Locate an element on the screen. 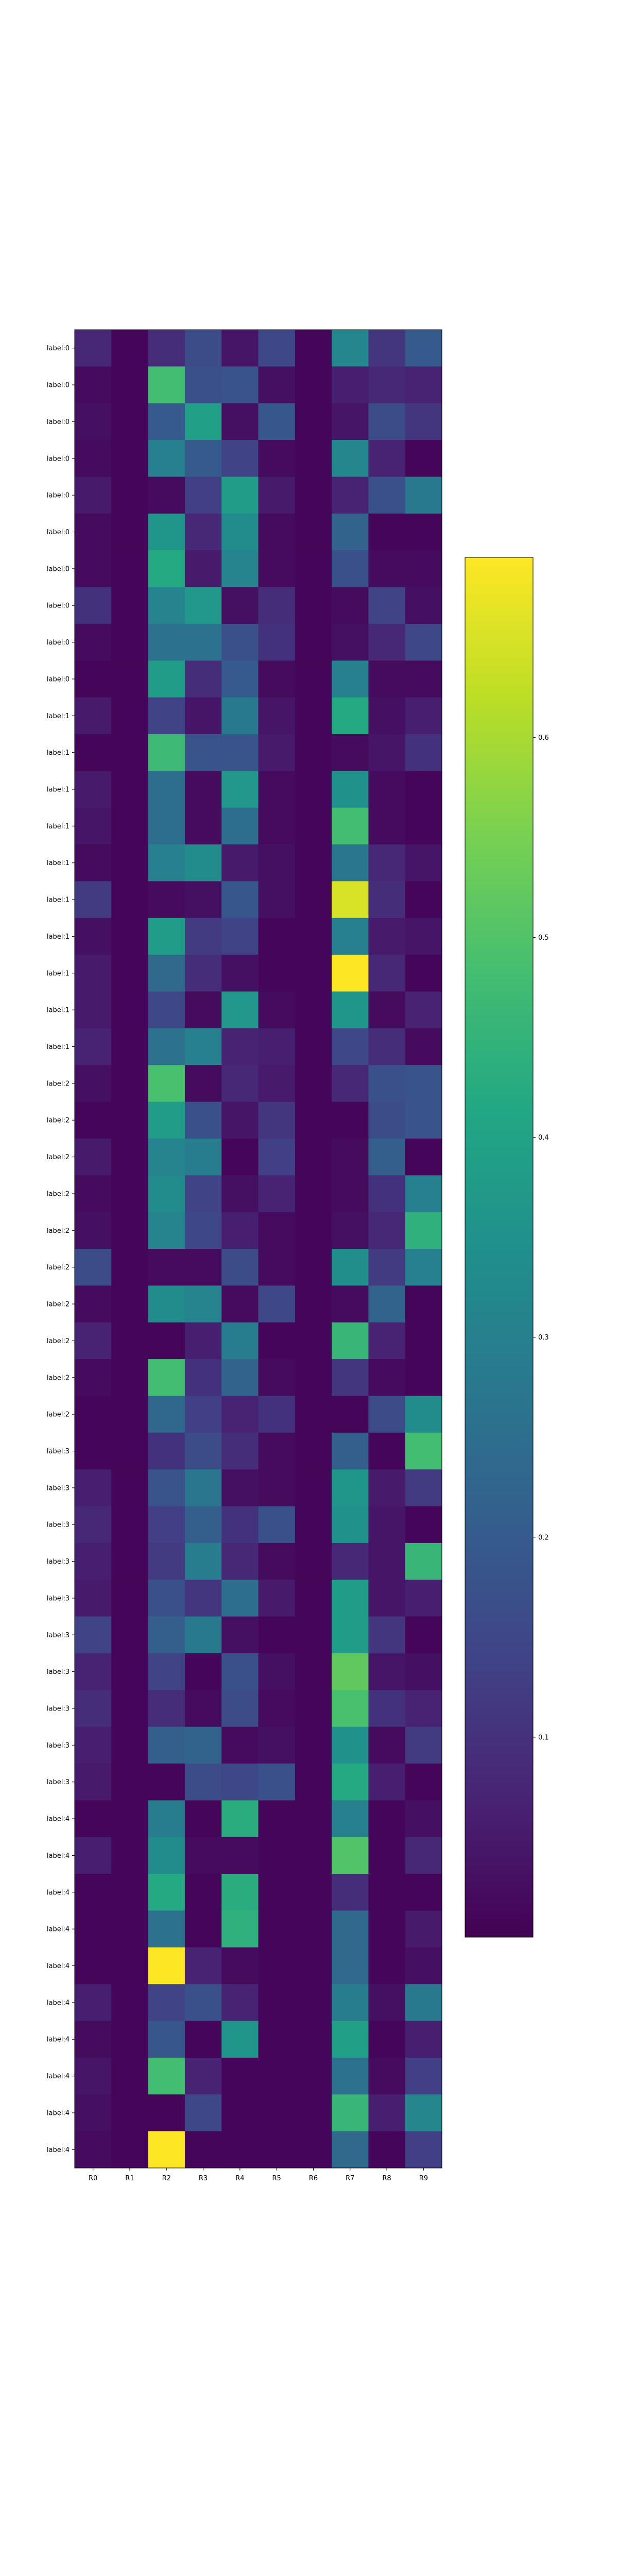 This screenshot has width=618, height=2576. x-tick-label: R7 is located at coordinates (350, 2178).